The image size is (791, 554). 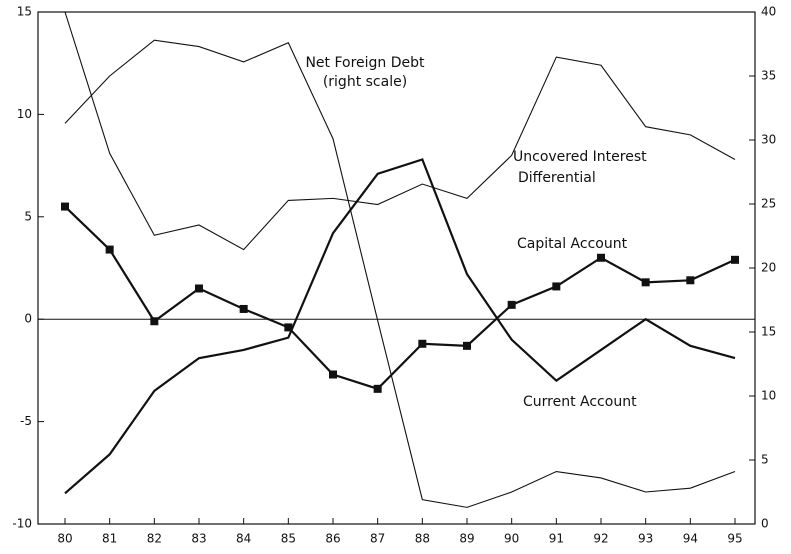 What do you see at coordinates (288, 539) in the screenshot?
I see `x-tick-label: 85` at bounding box center [288, 539].